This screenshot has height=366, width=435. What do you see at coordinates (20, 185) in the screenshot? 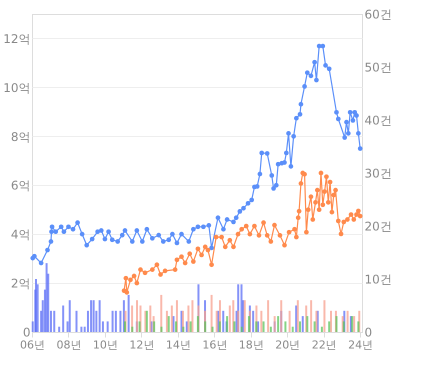
I see `y-tick-label: 6억` at bounding box center [20, 185].